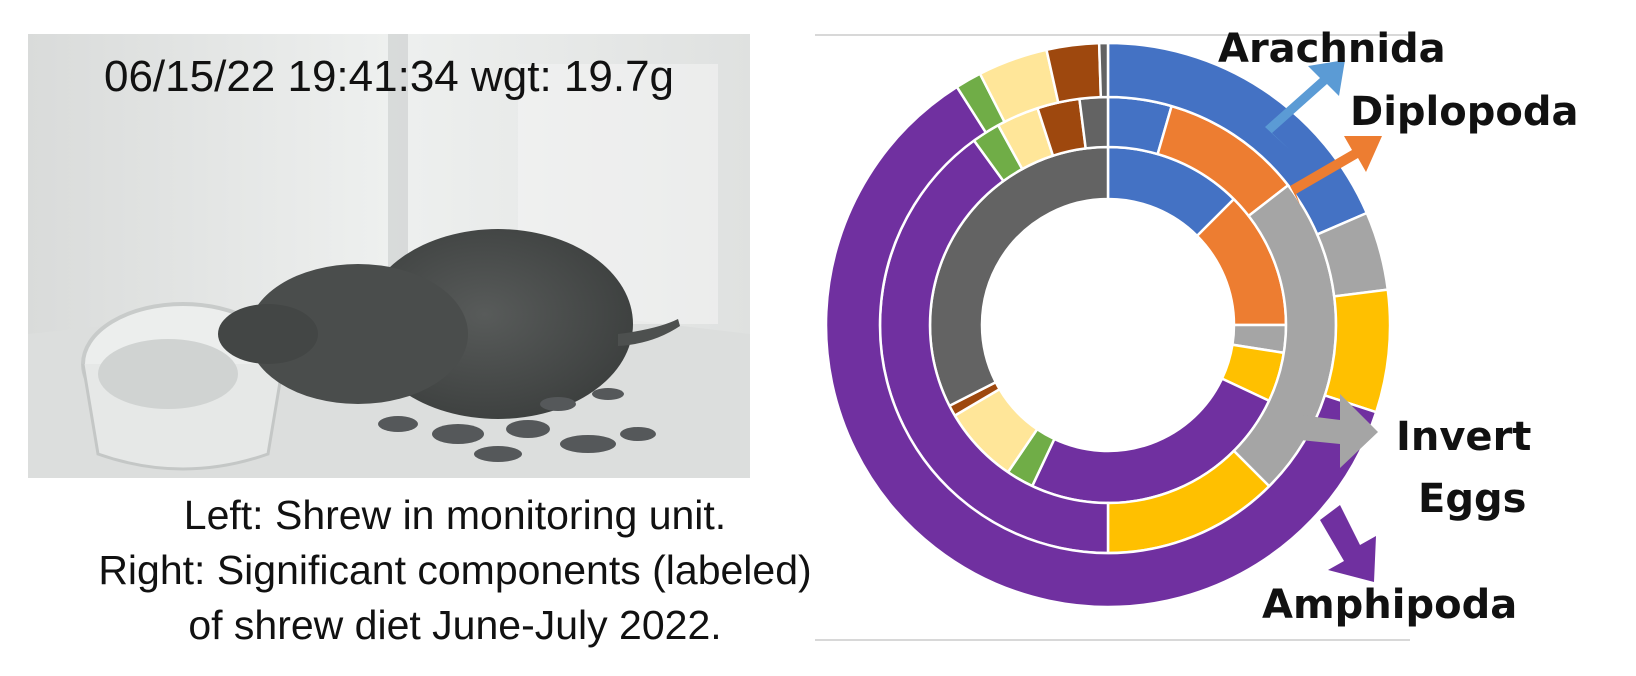 This screenshot has height=676, width=1636. What do you see at coordinates (1389, 605) in the screenshot?
I see `label-amphipoda: Amphipoda` at bounding box center [1389, 605].